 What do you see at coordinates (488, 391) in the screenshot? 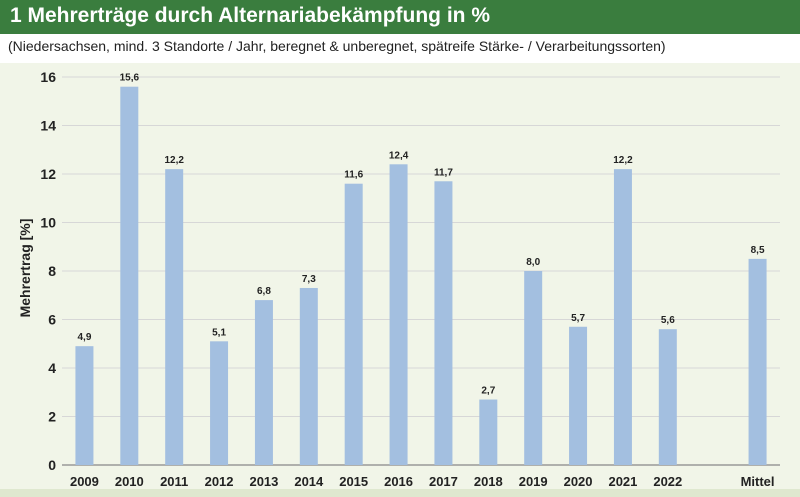
I see `value-label: 2,7` at bounding box center [488, 391].